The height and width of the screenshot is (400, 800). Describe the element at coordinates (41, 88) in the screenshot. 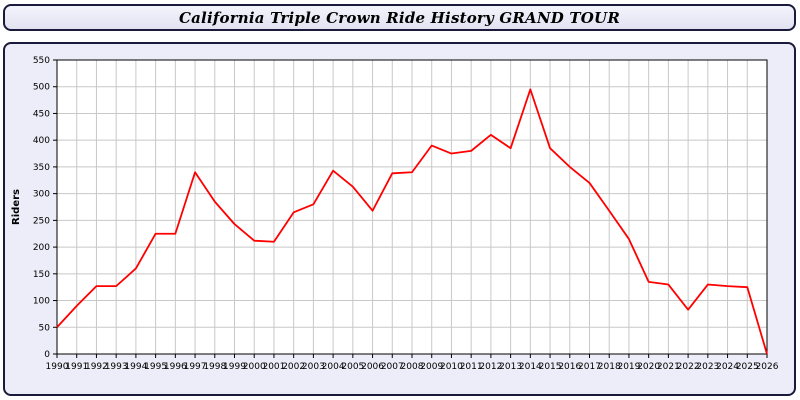

I see `y-tick-label: 500` at that location.